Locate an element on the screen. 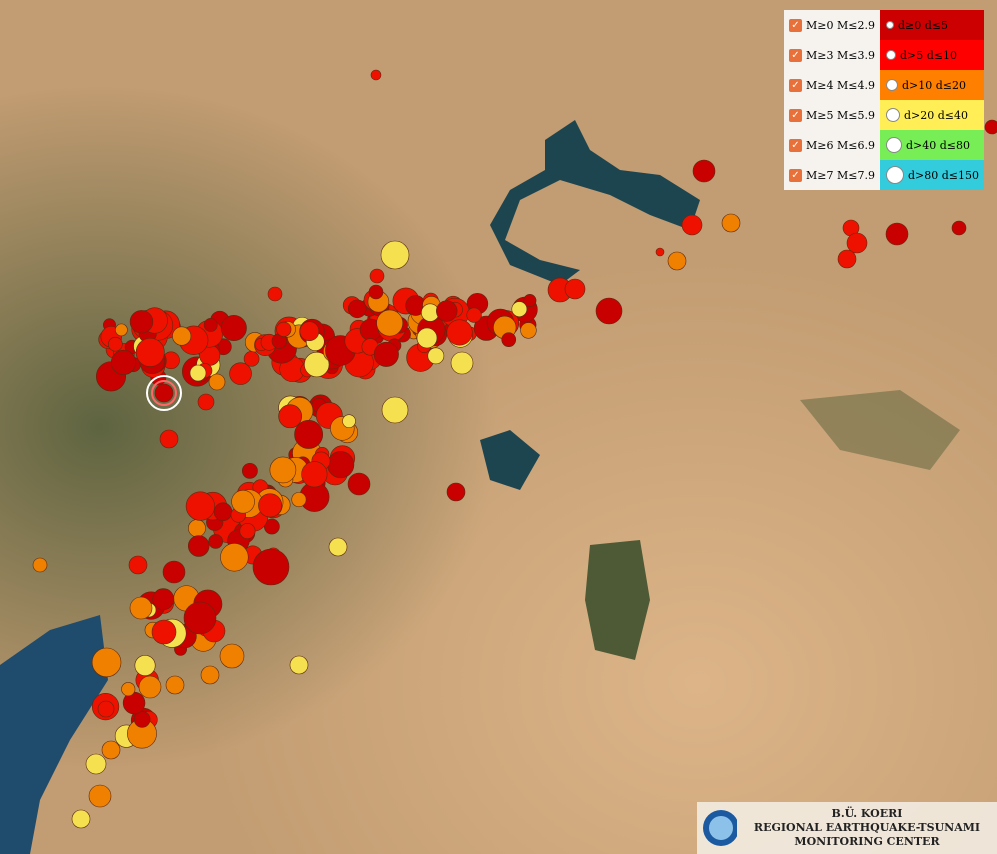 The image size is (997, 854). magnitude-filter: ✓ M≥7 M≤7.9 is located at coordinates (832, 175).